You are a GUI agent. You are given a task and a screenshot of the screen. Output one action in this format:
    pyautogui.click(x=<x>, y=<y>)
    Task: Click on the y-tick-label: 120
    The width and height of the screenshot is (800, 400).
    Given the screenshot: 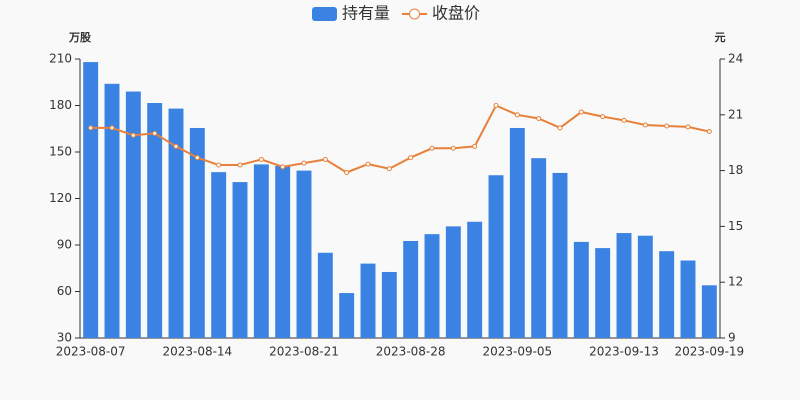 What is the action you would take?
    pyautogui.click(x=60, y=198)
    